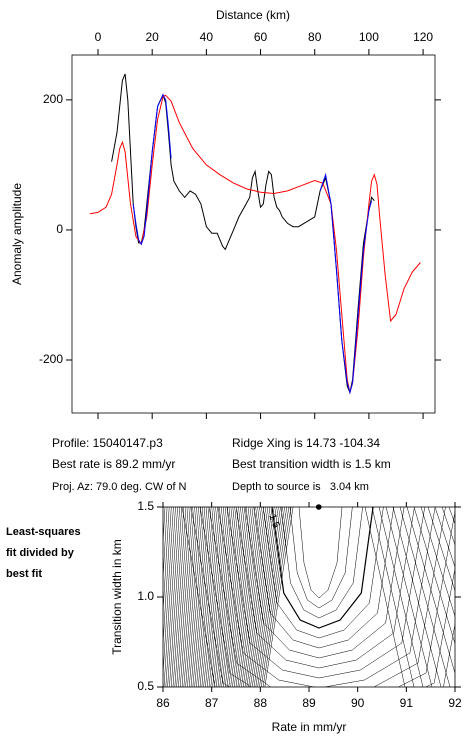 The width and height of the screenshot is (467, 745). What do you see at coordinates (369, 37) in the screenshot?
I see `x-tick-label: 100` at bounding box center [369, 37].